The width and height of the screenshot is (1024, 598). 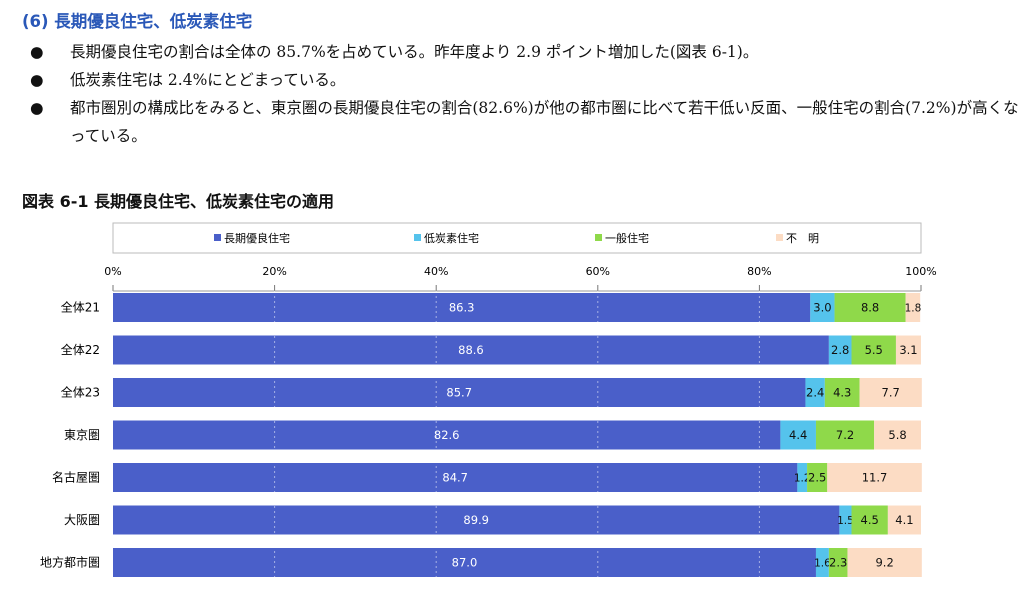 What do you see at coordinates (178, 201) in the screenshot?
I see `figure-title: 図表 6-1 長期優良住宅、低炭素住宅の適用` at bounding box center [178, 201].